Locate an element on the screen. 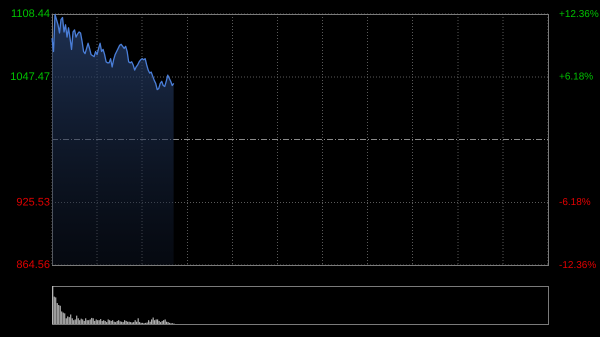  y2-tick-label: -6.18% is located at coordinates (575, 202).